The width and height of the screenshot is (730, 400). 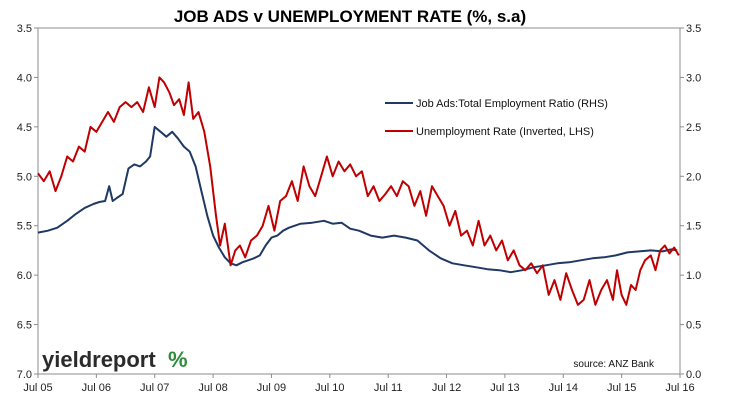 I want to click on y-left-tick-label: 6.0, so click(x=24, y=276).